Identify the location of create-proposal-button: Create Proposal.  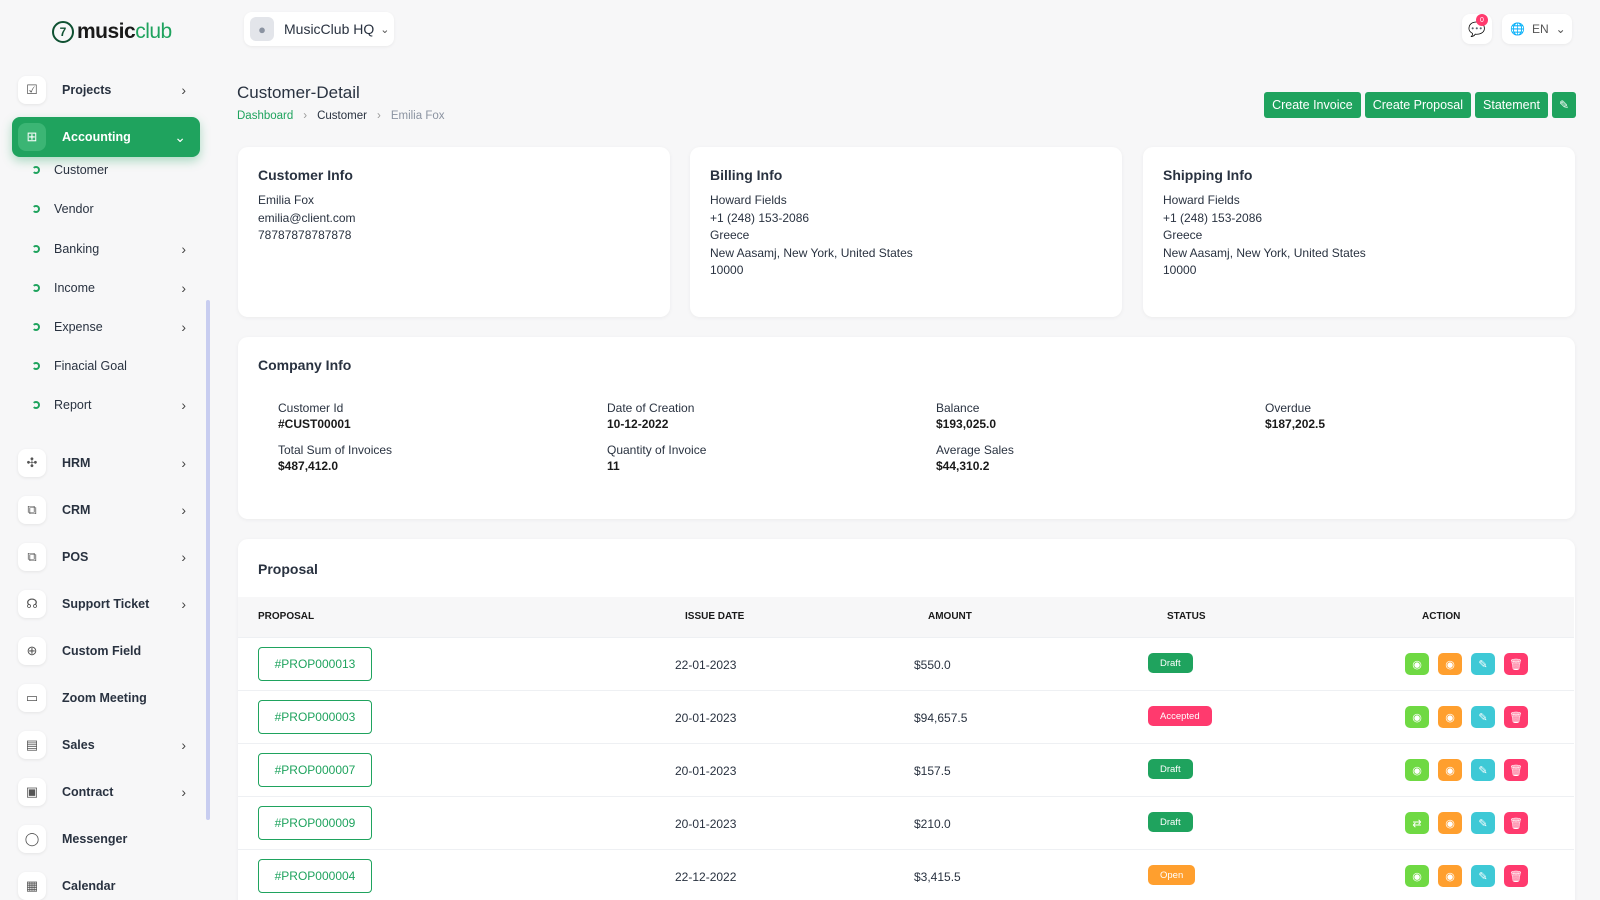
(1418, 105).